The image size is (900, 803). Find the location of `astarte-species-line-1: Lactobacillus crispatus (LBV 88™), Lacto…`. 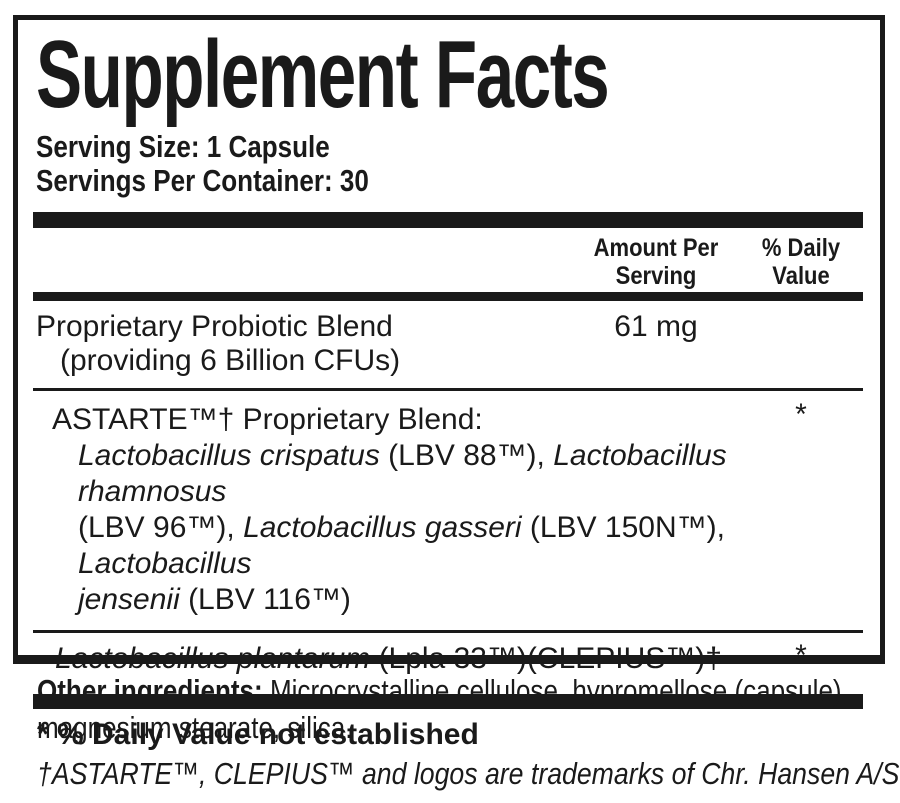

astarte-species-line-1: Lactobacillus crispatus (LBV 88™), Lacto… is located at coordinates (470, 474).